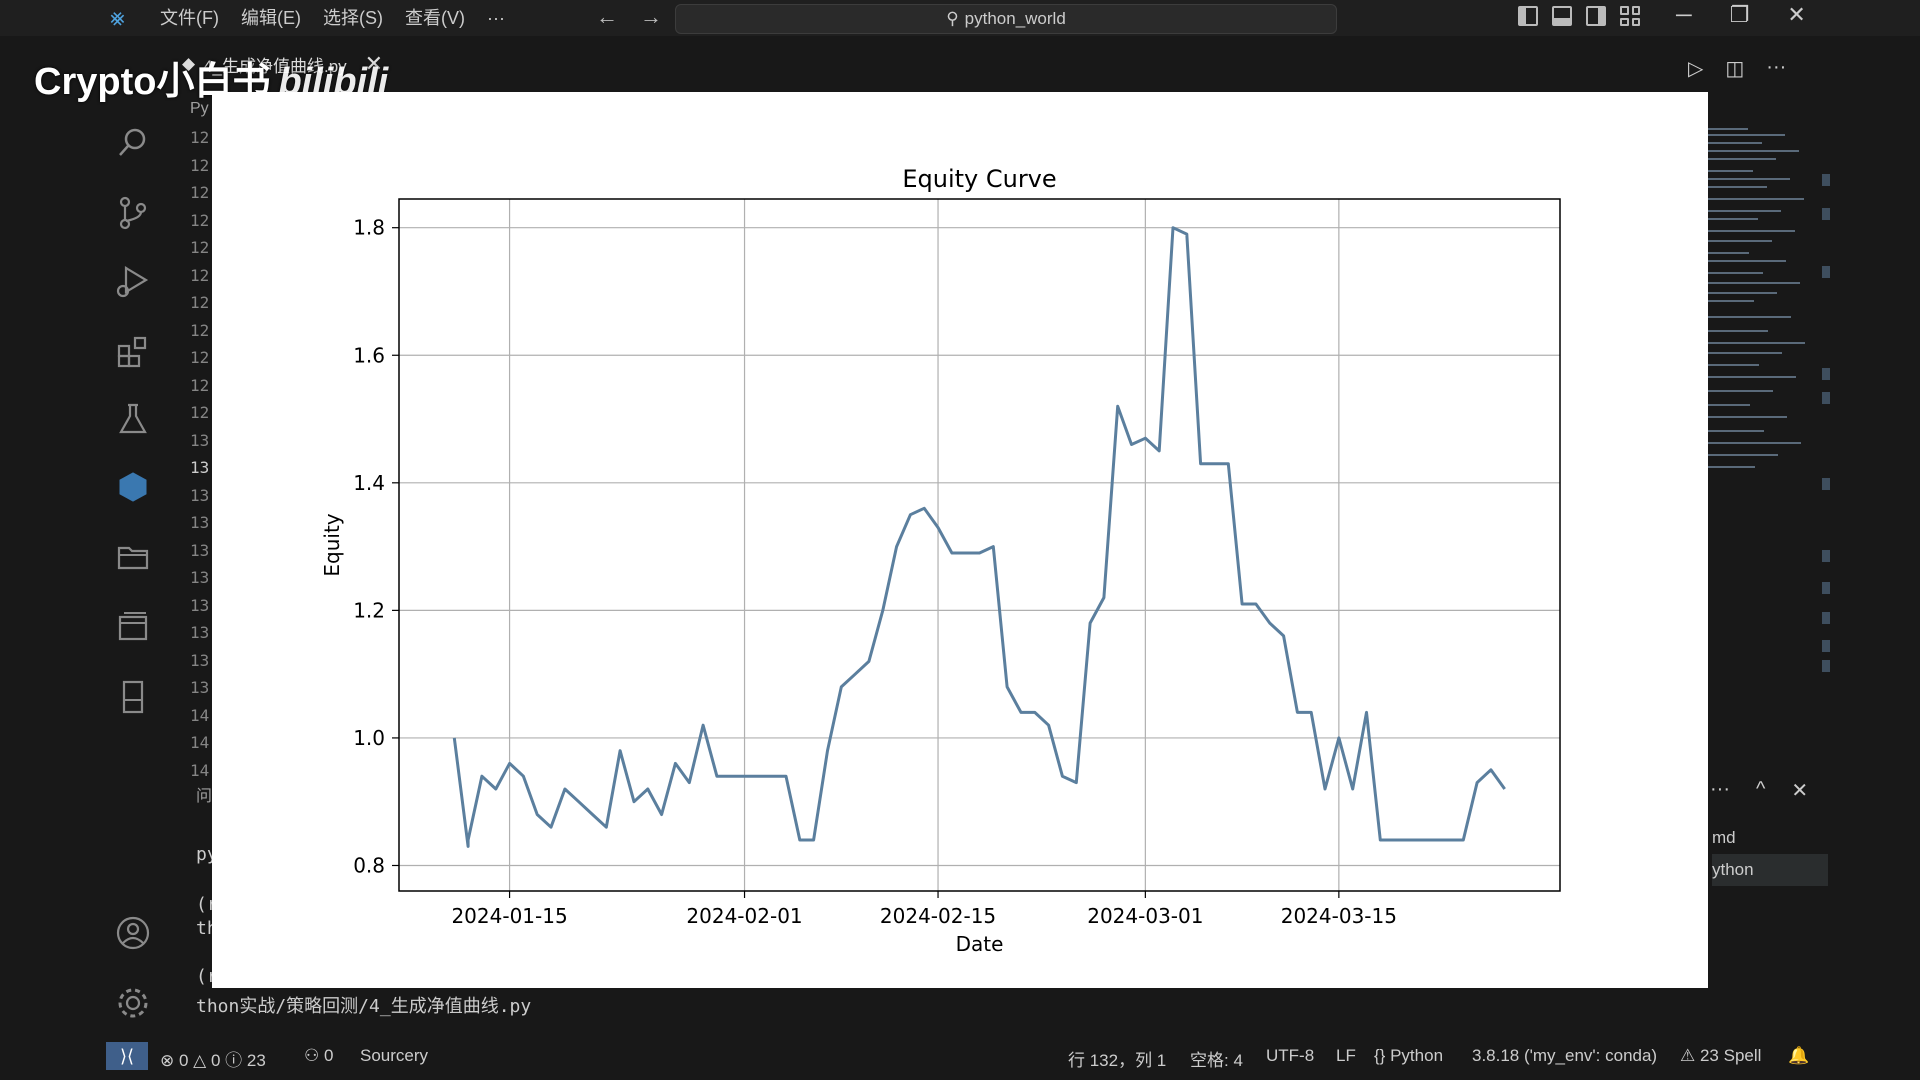 Image resolution: width=1920 pixels, height=1080 pixels. What do you see at coordinates (1799, 1055) in the screenshot?
I see `notifications-bell-icon: 🔔` at bounding box center [1799, 1055].